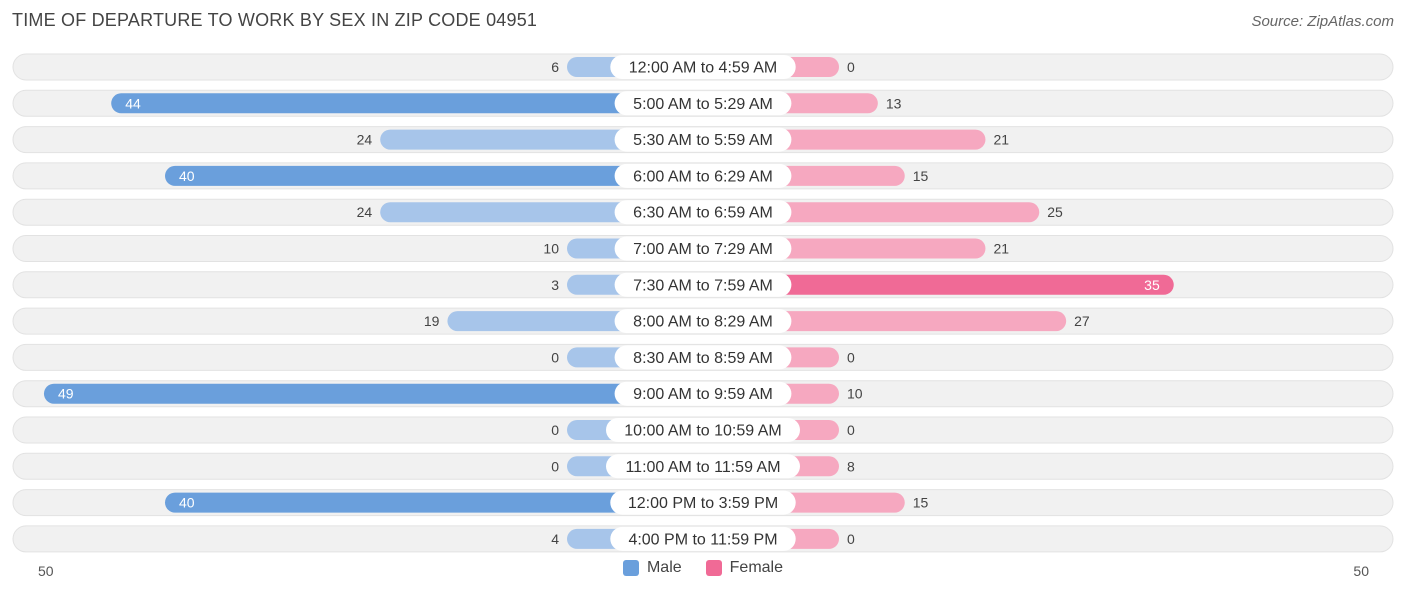 The image size is (1406, 594). I want to click on category-label: 5:00 AM to 5:29 AM, so click(703, 104).